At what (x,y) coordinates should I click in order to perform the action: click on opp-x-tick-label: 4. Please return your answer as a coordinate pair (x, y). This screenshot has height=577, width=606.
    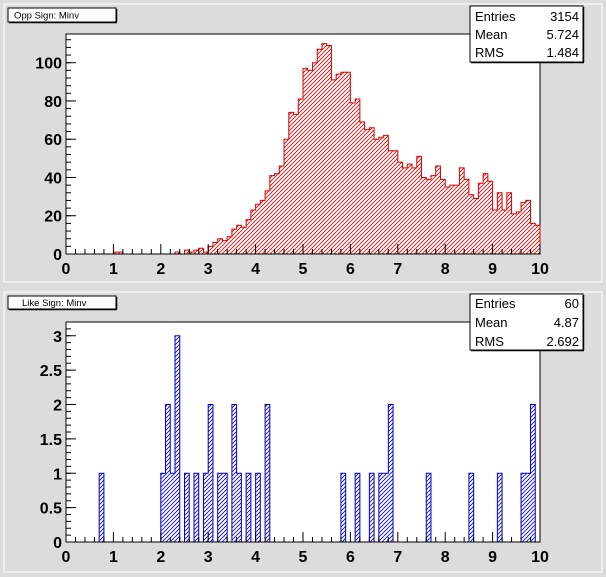
    Looking at the image, I should click on (255, 269).